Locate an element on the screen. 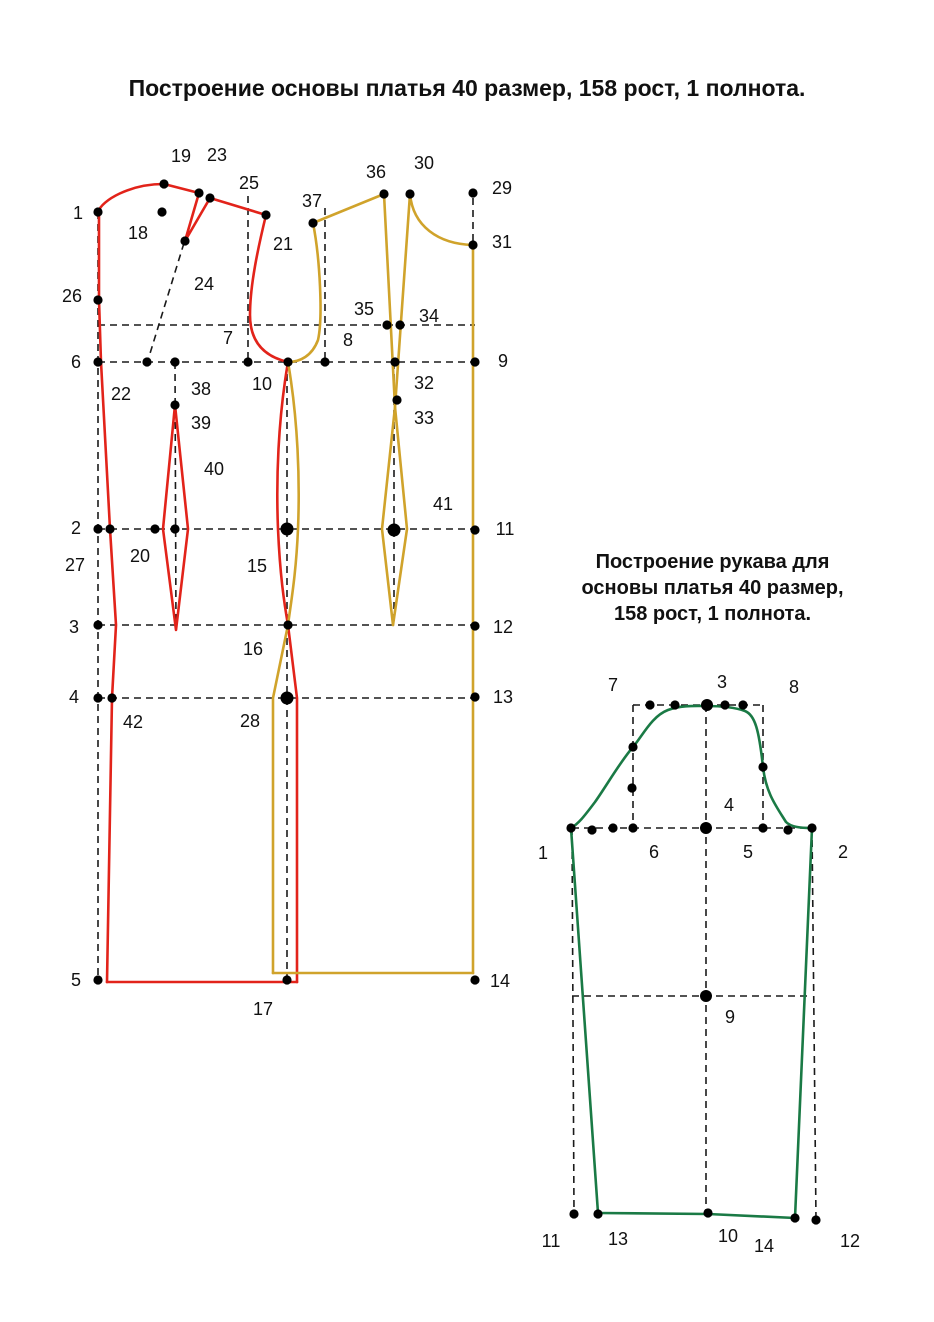  dress-point-label: 6 is located at coordinates (76, 362).